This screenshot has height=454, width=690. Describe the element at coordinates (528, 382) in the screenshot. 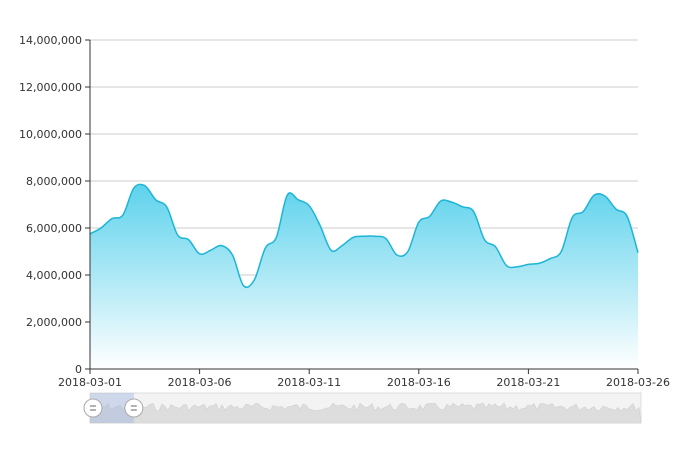

I see `x-tick-label: 2018-03-21` at that location.